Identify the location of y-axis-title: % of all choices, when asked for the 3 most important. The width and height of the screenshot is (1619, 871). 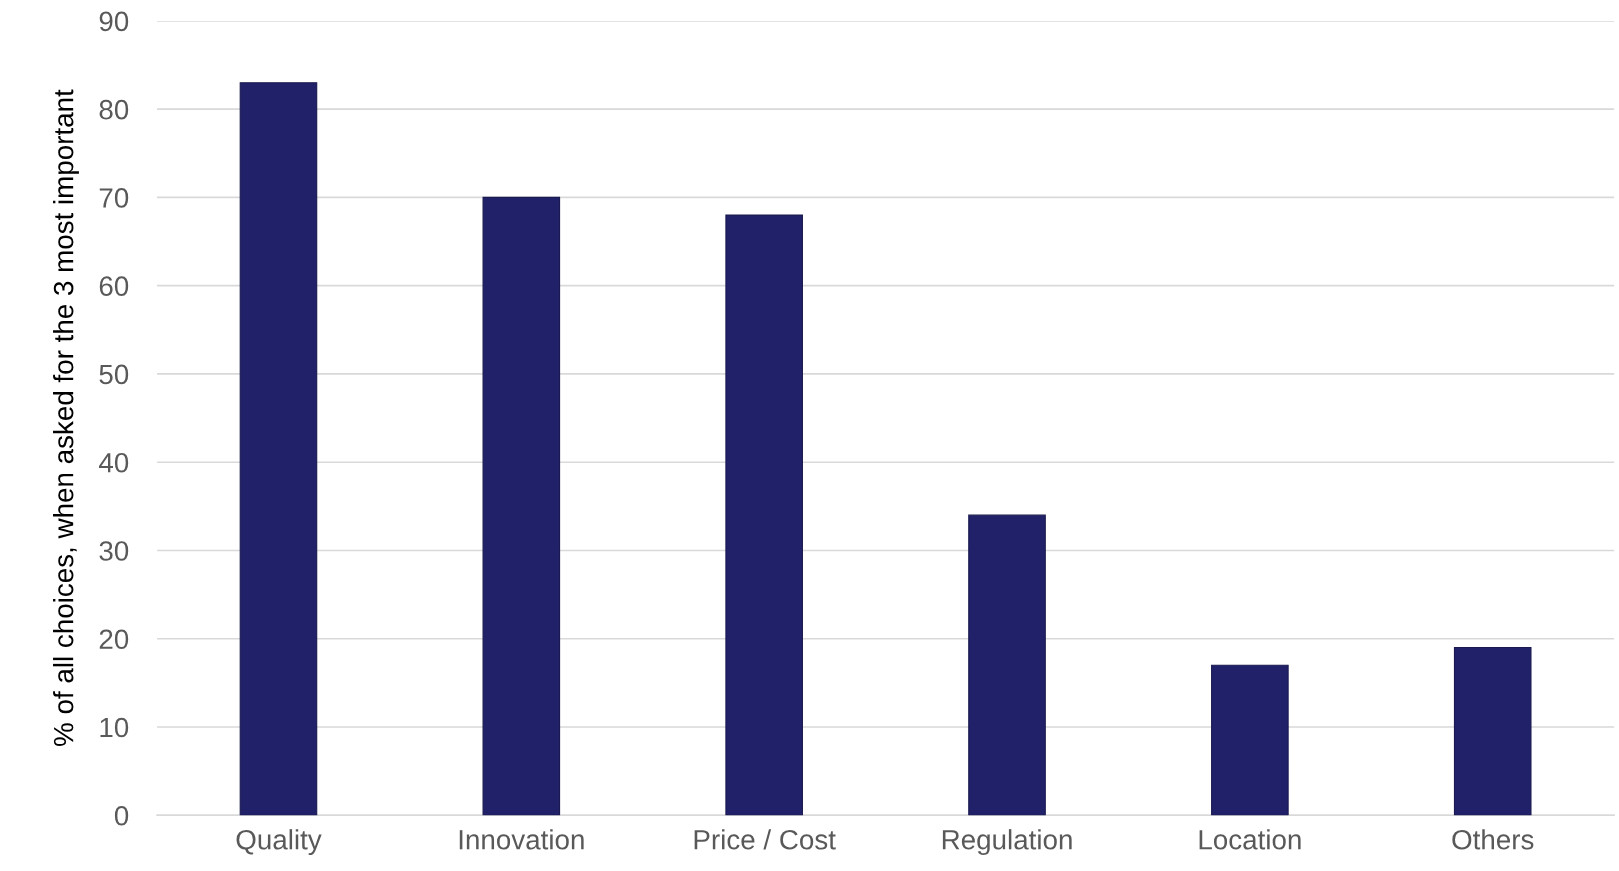
(66, 417).